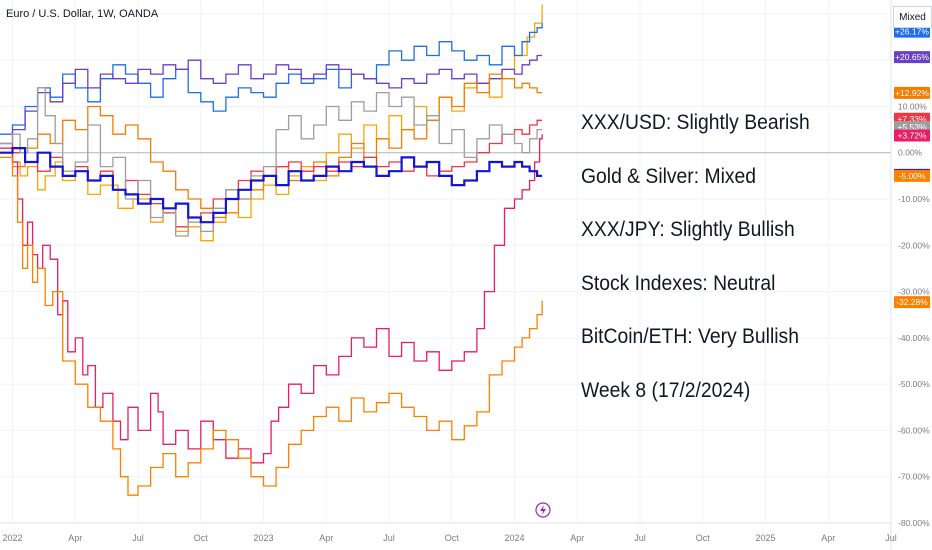  What do you see at coordinates (264, 538) in the screenshot?
I see `x-tick-label: 2023` at bounding box center [264, 538].